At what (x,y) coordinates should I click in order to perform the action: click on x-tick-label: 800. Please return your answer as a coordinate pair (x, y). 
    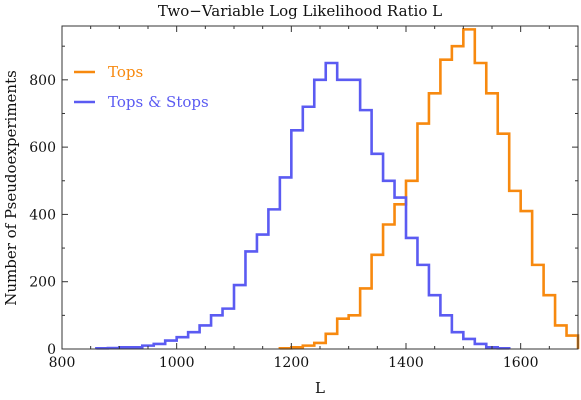
    Looking at the image, I should click on (62, 363).